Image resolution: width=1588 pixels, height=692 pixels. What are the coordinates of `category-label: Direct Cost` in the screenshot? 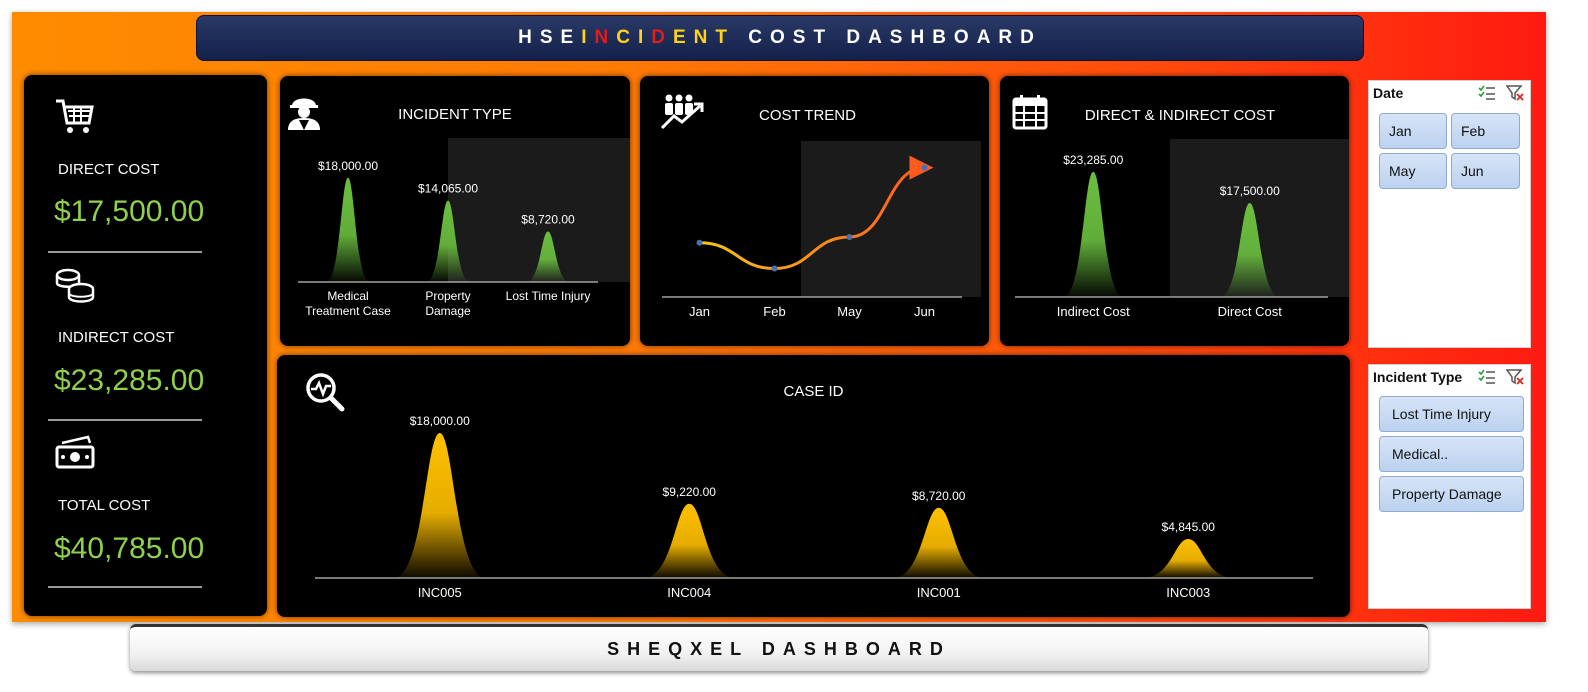 It's located at (1250, 311).